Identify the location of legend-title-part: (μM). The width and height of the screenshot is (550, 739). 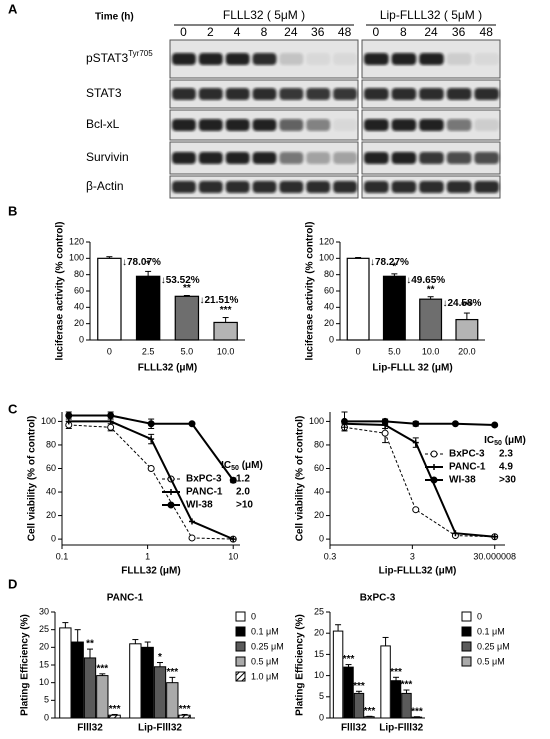
(251, 465).